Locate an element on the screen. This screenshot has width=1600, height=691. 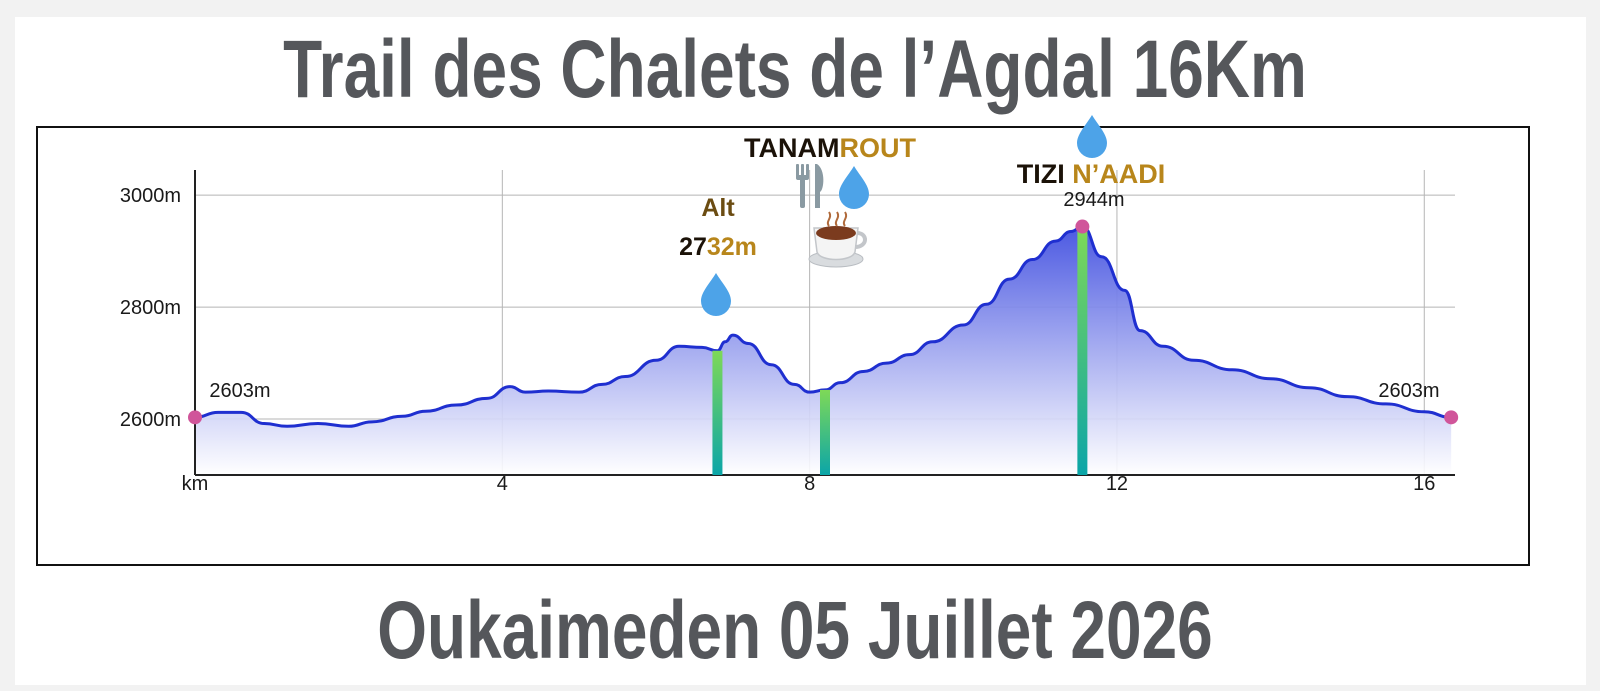
x-tick-label: 8 is located at coordinates (809, 484).